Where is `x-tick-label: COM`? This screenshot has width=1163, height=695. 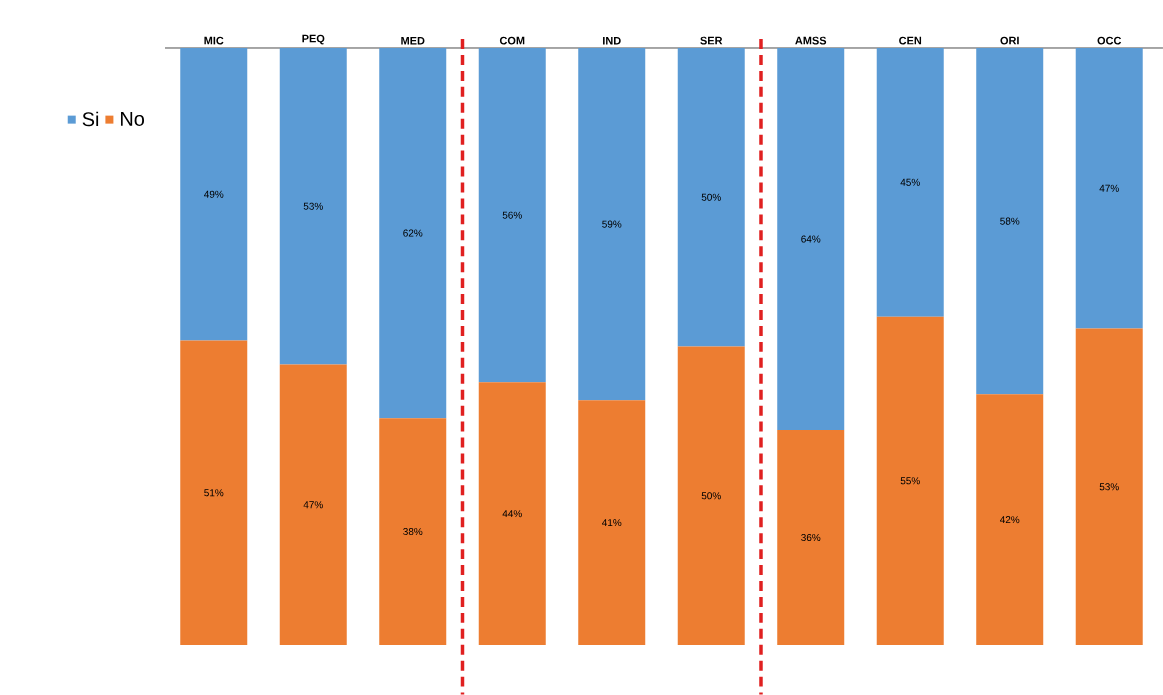
x-tick-label: COM is located at coordinates (512, 40).